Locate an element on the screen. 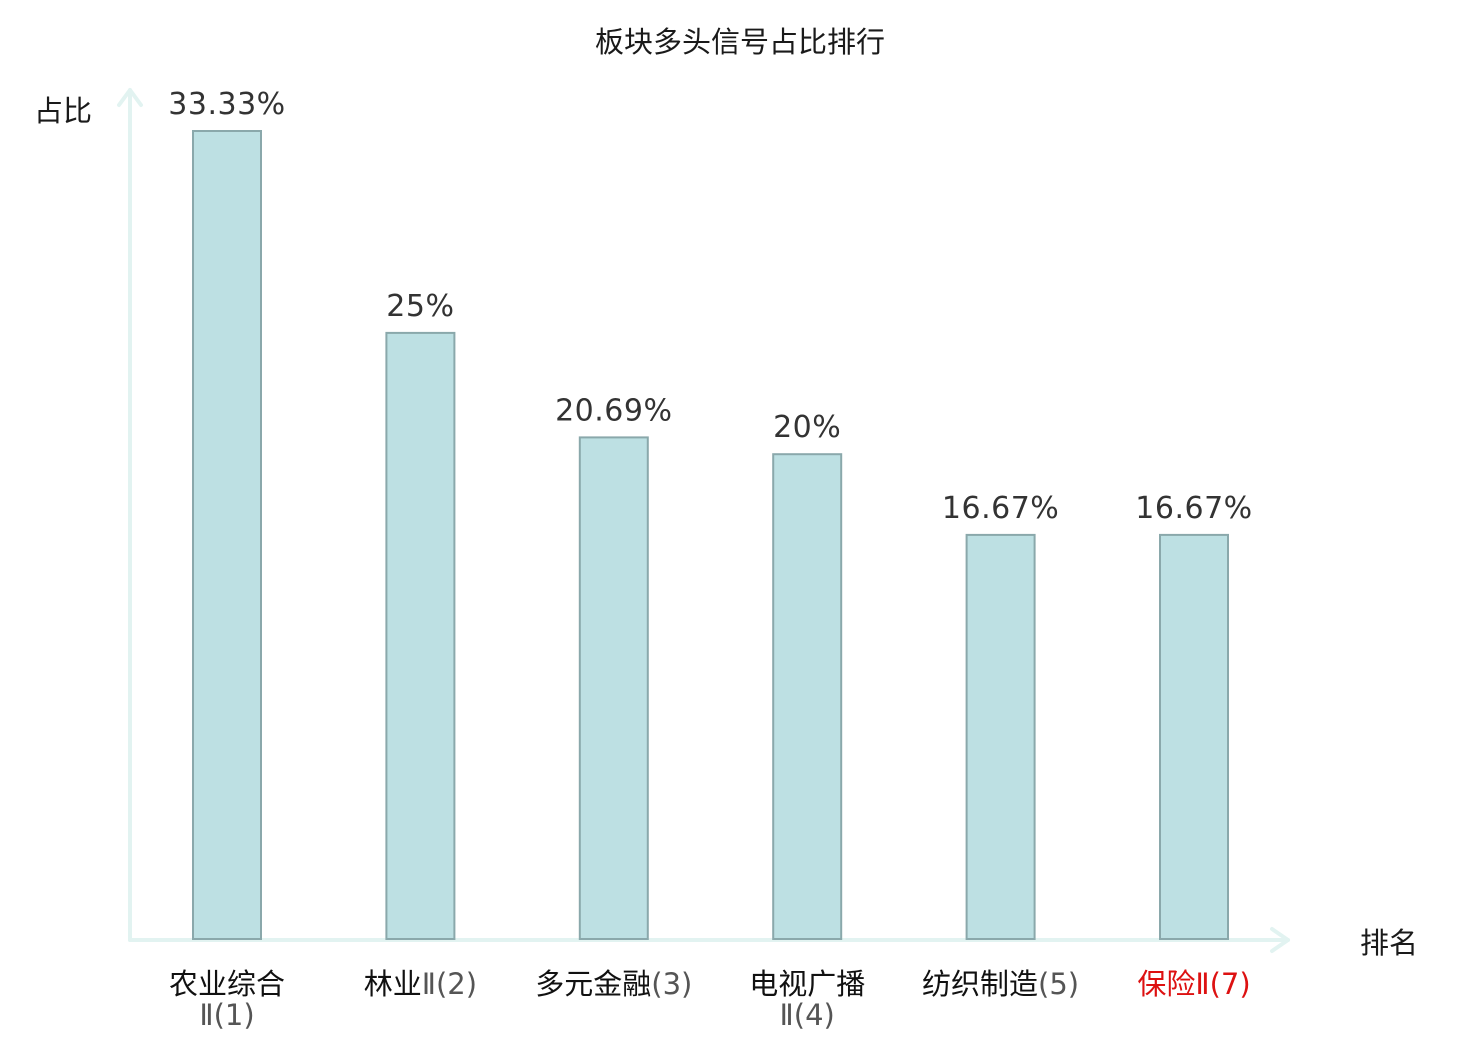 This screenshot has width=1480, height=1040. category-rank: Ⅱ(7) is located at coordinates (1222, 984).